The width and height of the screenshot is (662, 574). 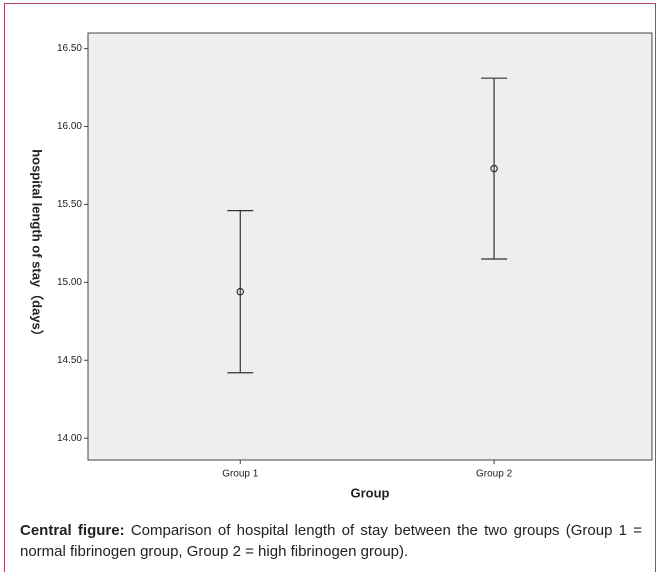 I want to click on y-tick-label: 14.00, so click(x=69, y=438).